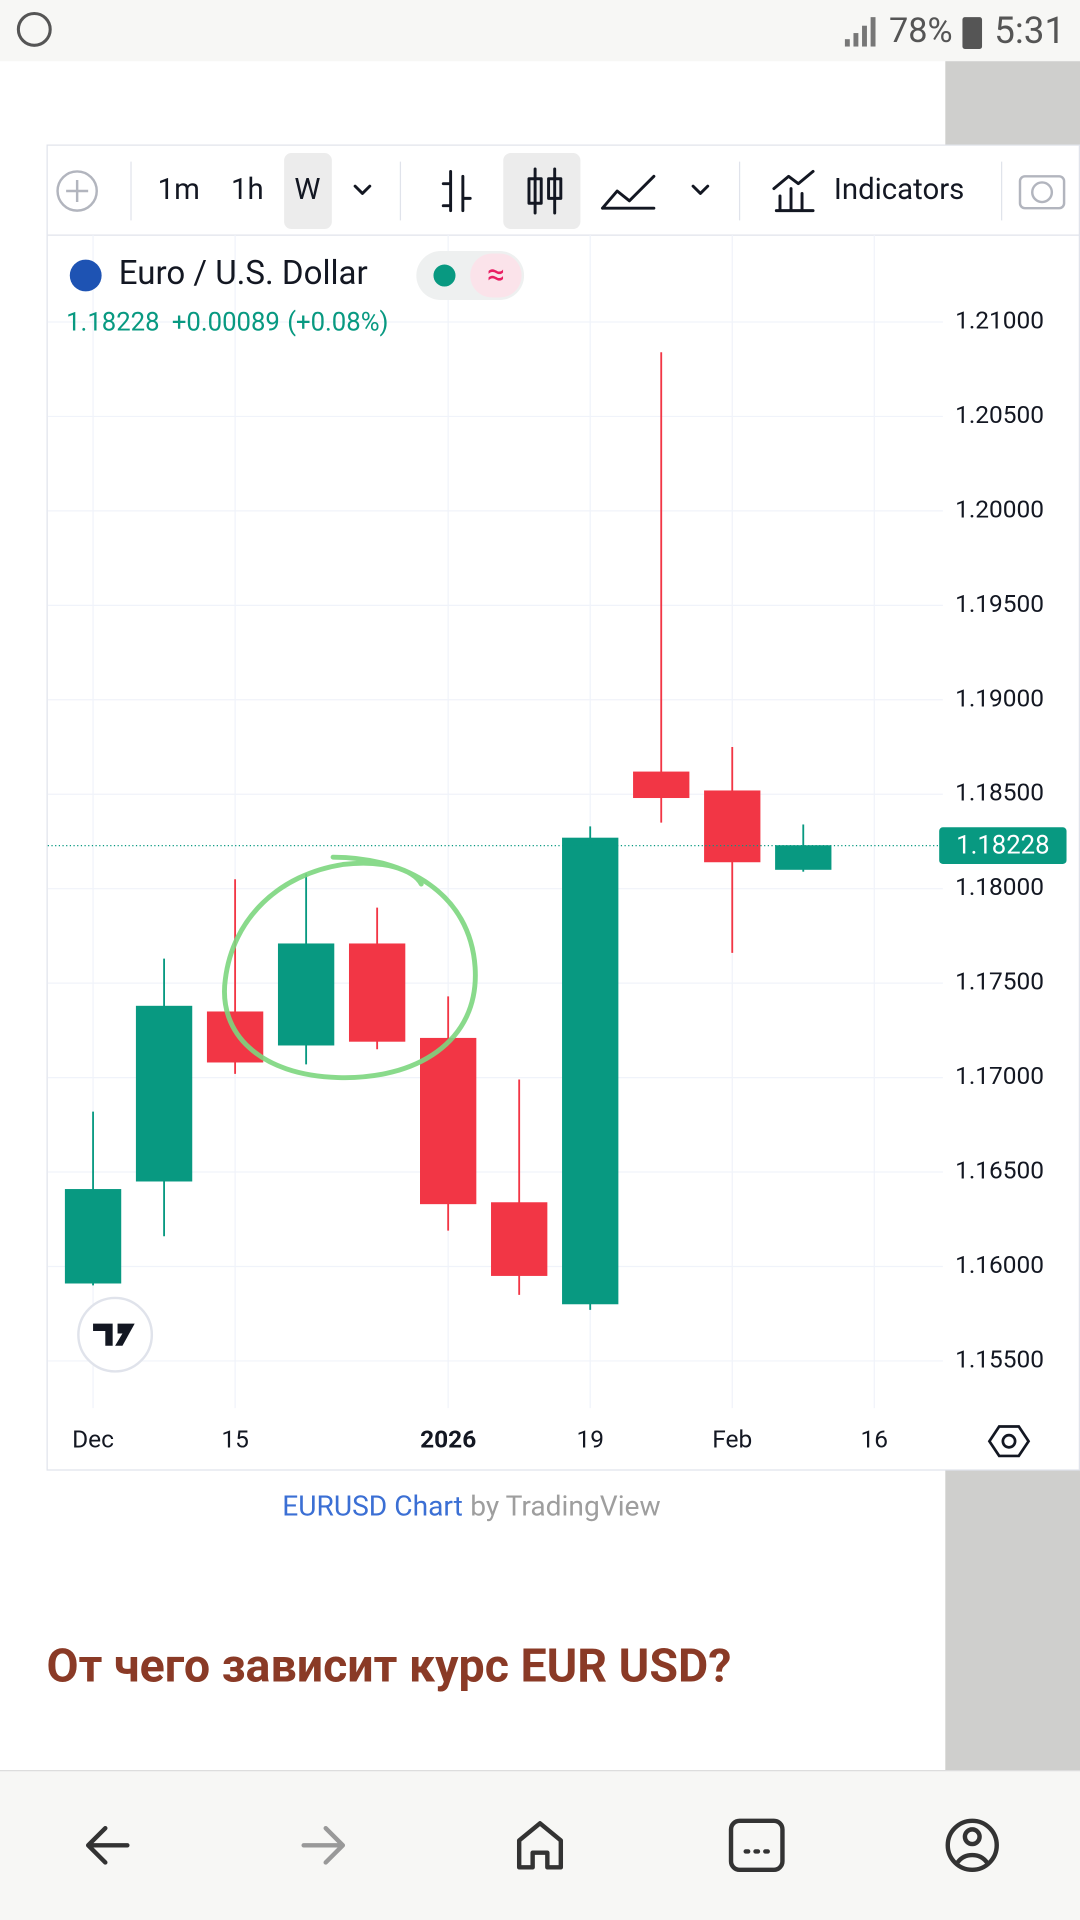  I want to click on indicators-icon, so click(793, 191).